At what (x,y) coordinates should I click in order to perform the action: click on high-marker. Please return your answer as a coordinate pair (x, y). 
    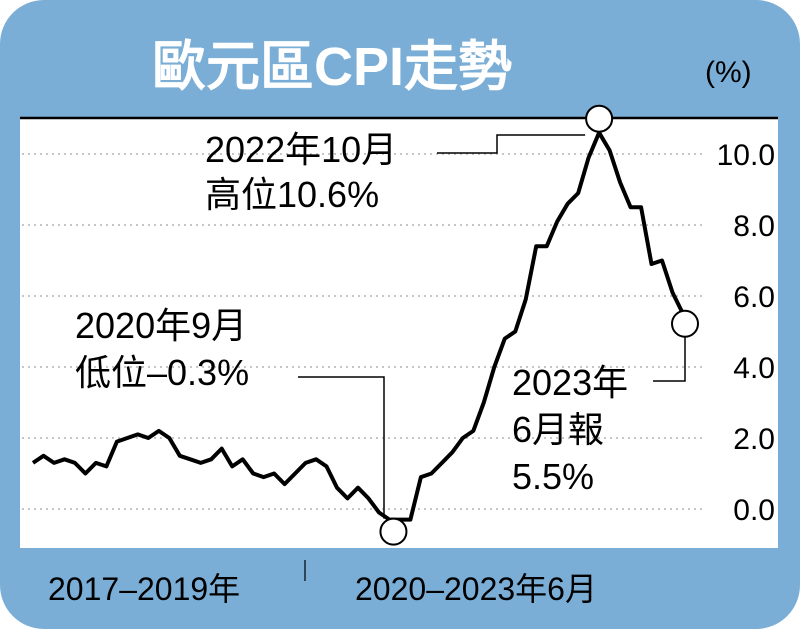
    Looking at the image, I should click on (599, 118).